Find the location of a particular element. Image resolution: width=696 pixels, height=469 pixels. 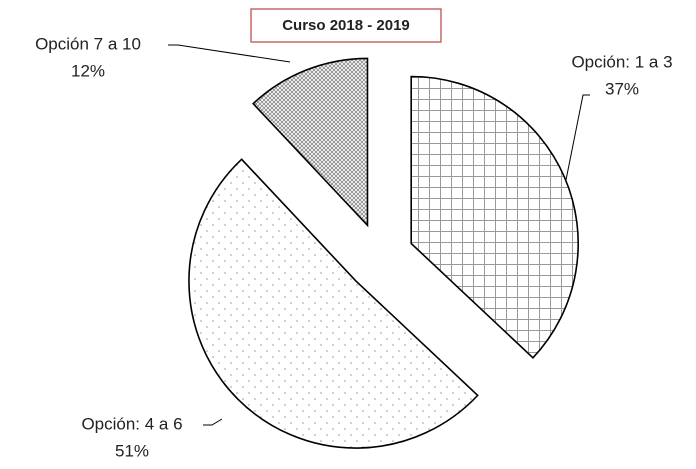

title-box is located at coordinates (346, 25).